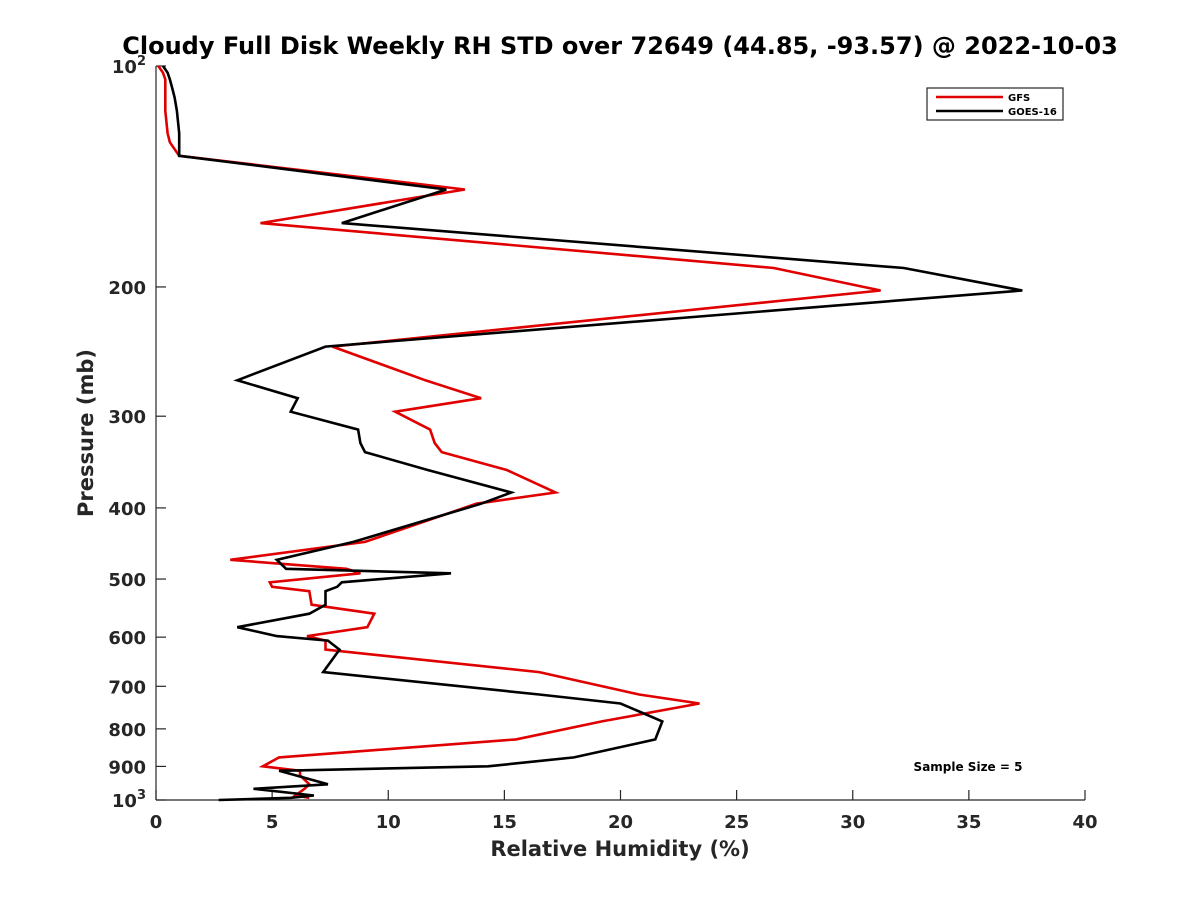  I want to click on y-axis-ticks: 10² 200 300 400 500 600 700 800 900 10³, so click(137, 433).